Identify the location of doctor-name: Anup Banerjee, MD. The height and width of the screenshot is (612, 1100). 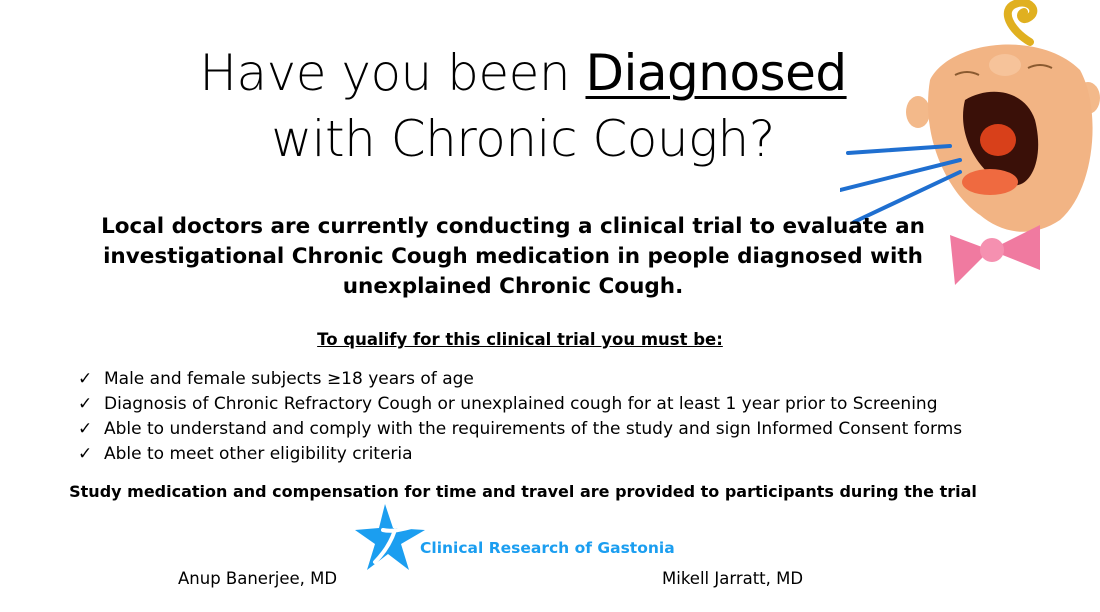
(258, 578).